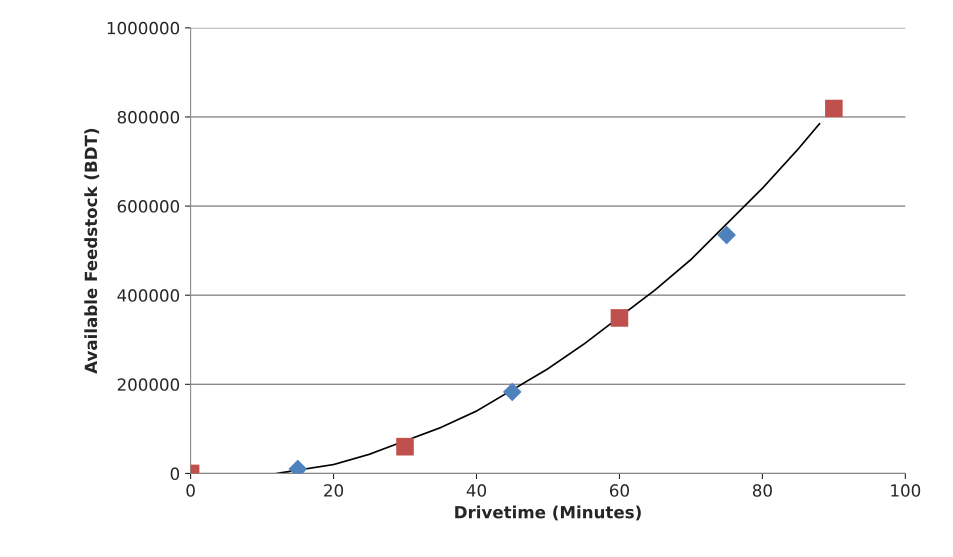  I want to click on x-tick-label: 0, so click(190, 490).